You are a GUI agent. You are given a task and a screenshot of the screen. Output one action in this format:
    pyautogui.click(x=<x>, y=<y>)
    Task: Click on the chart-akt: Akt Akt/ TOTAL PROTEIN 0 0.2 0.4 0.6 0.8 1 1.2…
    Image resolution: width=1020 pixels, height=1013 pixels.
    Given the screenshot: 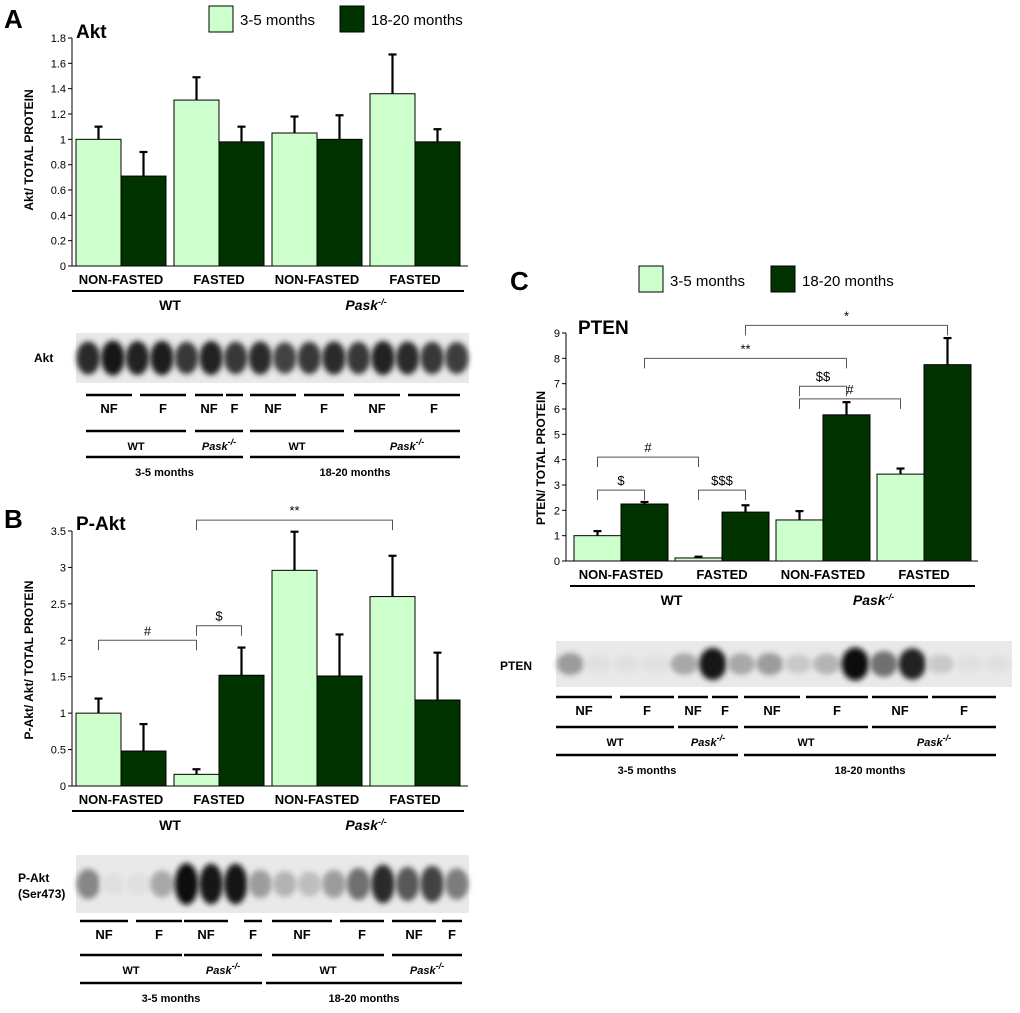 What is the action you would take?
    pyautogui.click(x=245, y=167)
    